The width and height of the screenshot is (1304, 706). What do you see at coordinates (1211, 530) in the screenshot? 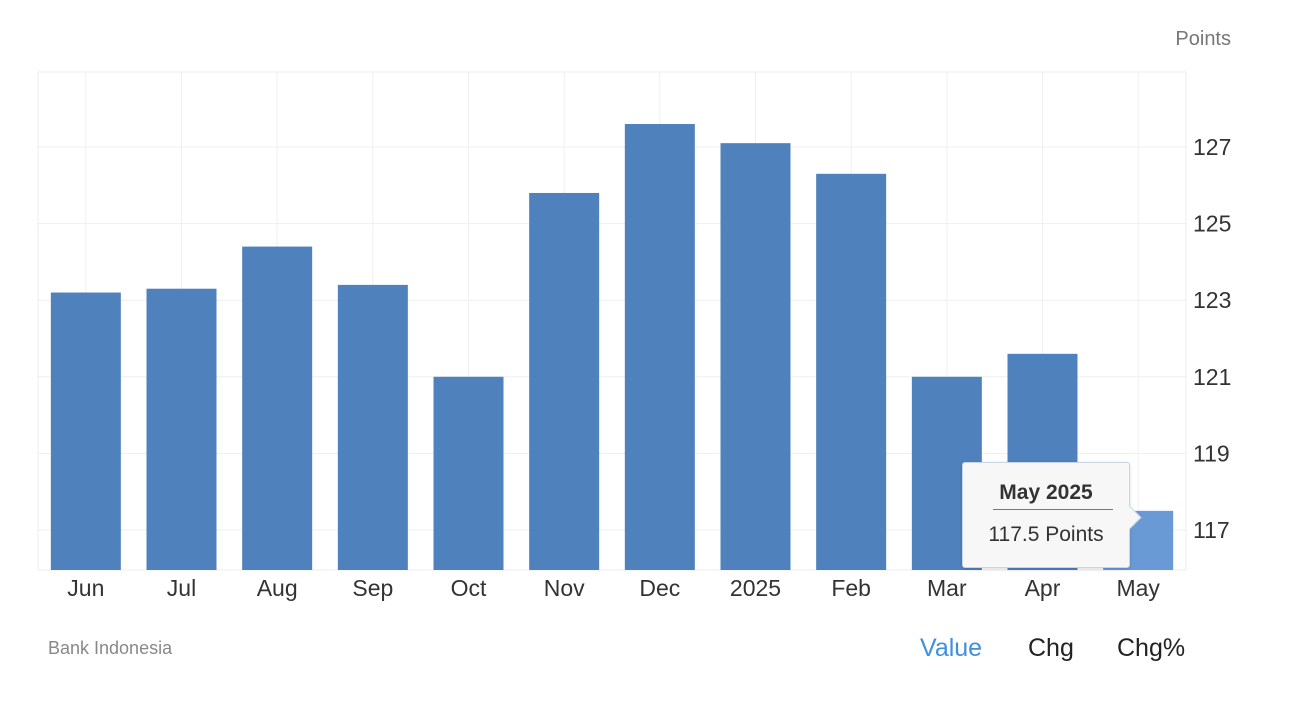
I see `y-tick-label: 117` at bounding box center [1211, 530].